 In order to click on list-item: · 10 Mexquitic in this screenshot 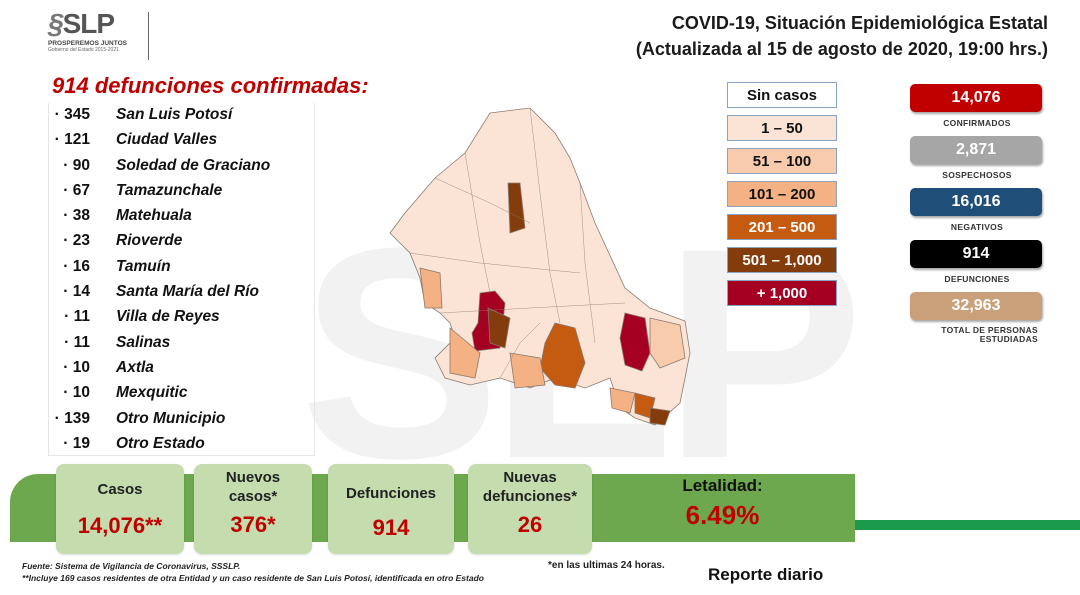, I will do `click(181, 393)`.